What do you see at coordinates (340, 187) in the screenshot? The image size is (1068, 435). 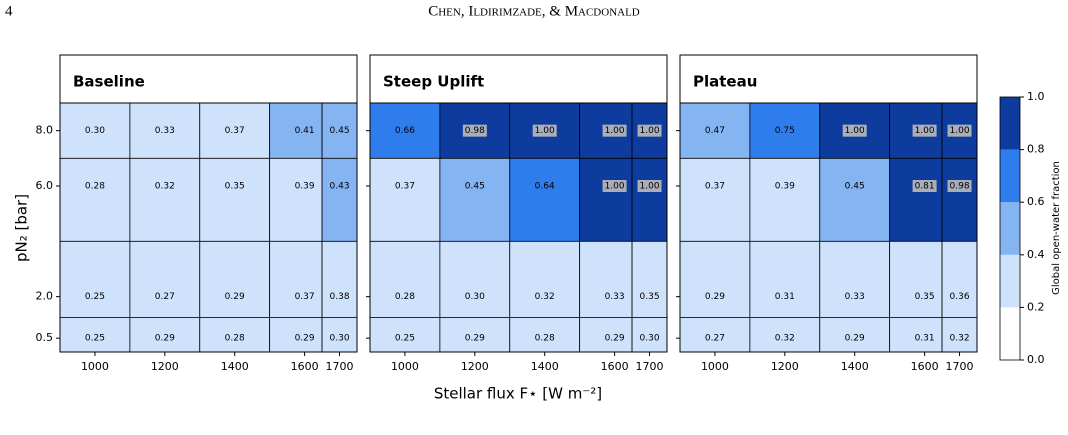 I see `cell-label: 0.43` at bounding box center [340, 187].